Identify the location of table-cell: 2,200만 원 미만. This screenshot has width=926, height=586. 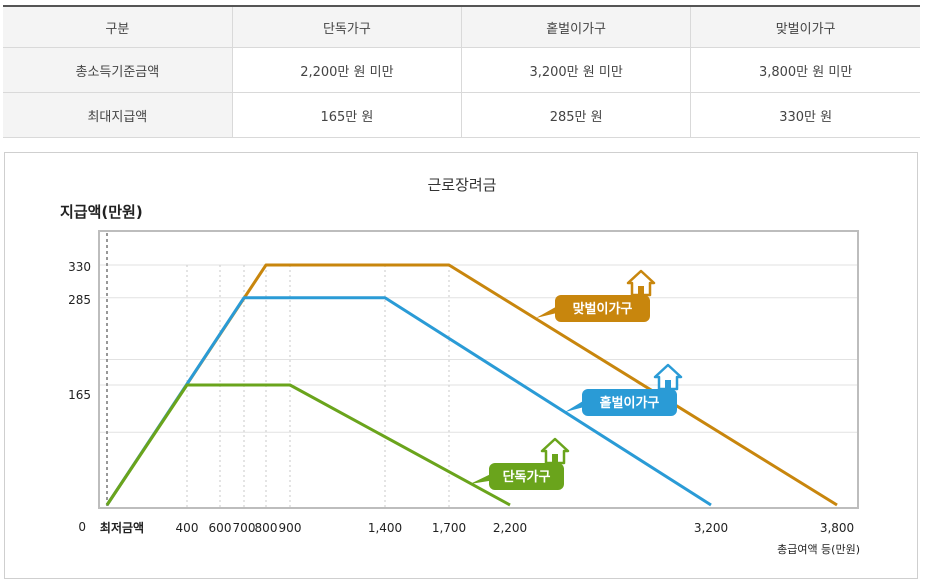
(347, 70).